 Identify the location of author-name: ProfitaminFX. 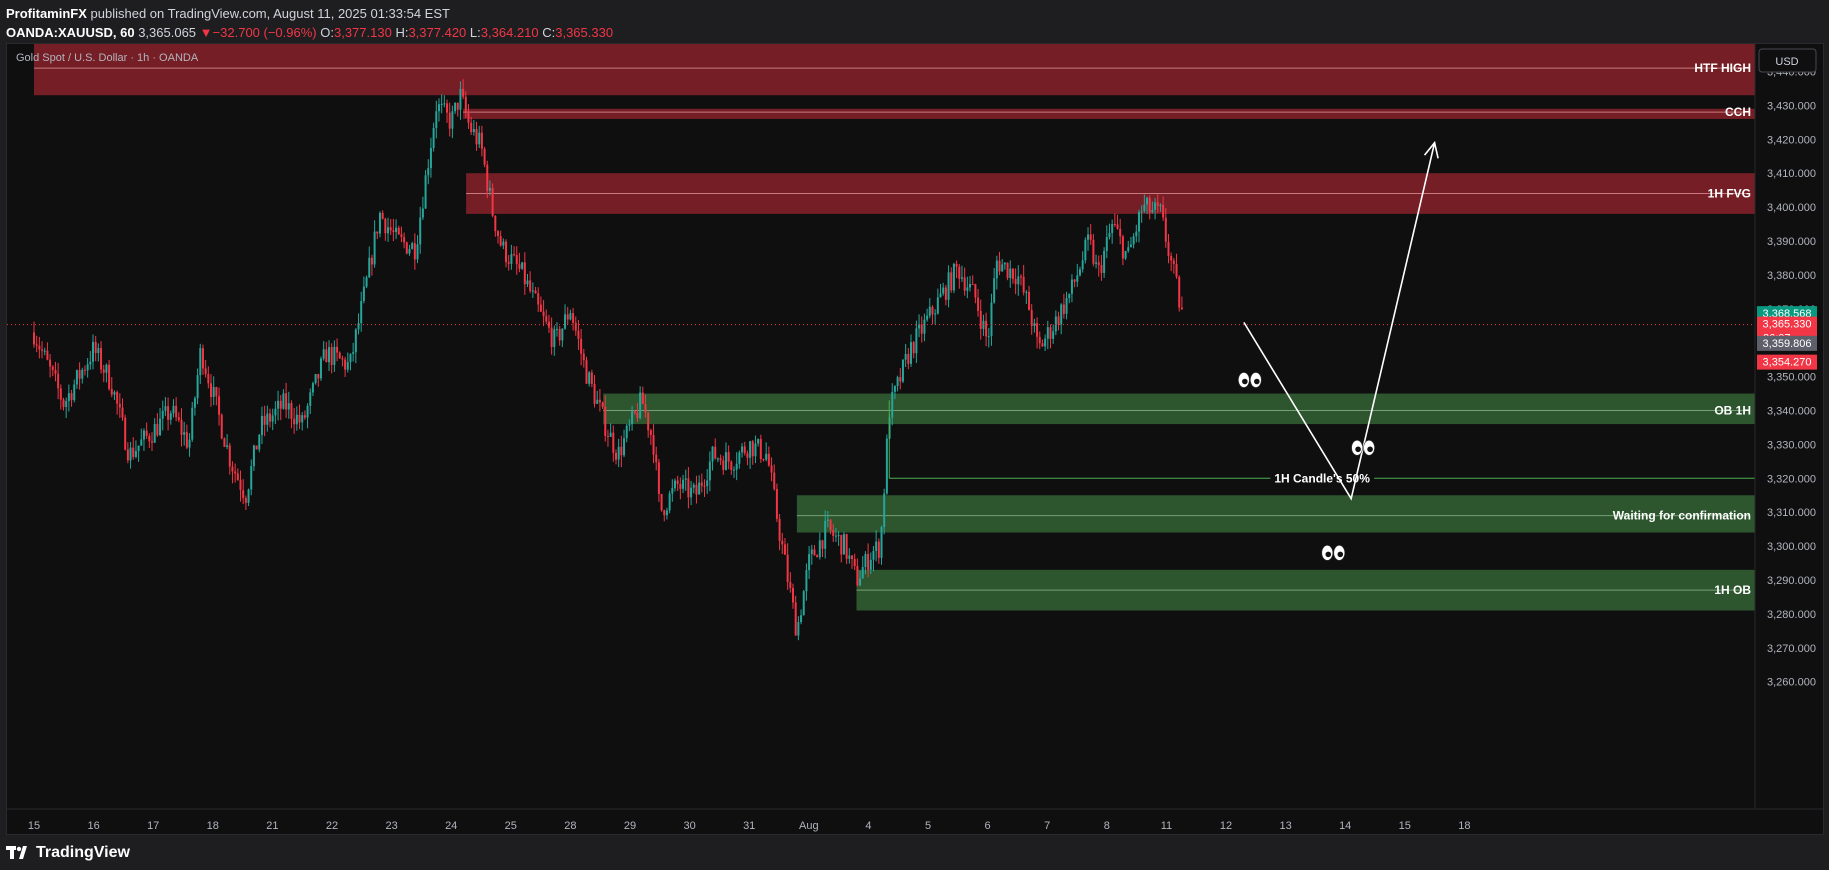
(46, 13).